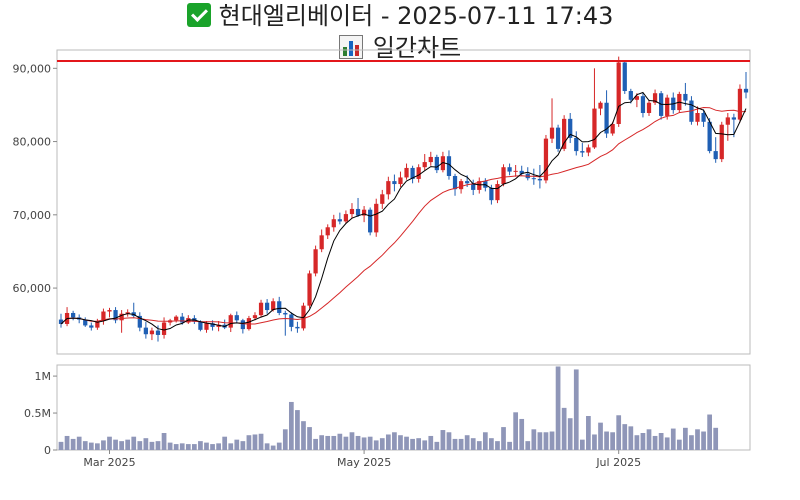 This screenshot has width=800, height=500. Describe the element at coordinates (109, 462) in the screenshot. I see `date-tick-label: Mar 2025` at that location.